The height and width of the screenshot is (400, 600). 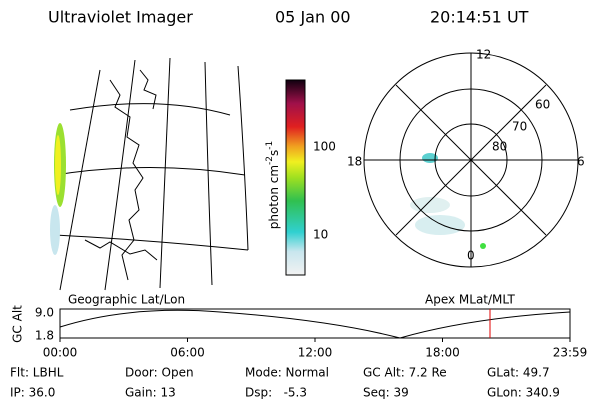 What do you see at coordinates (37, 373) in the screenshot?
I see `info-field: Flt: LBHL` at bounding box center [37, 373].